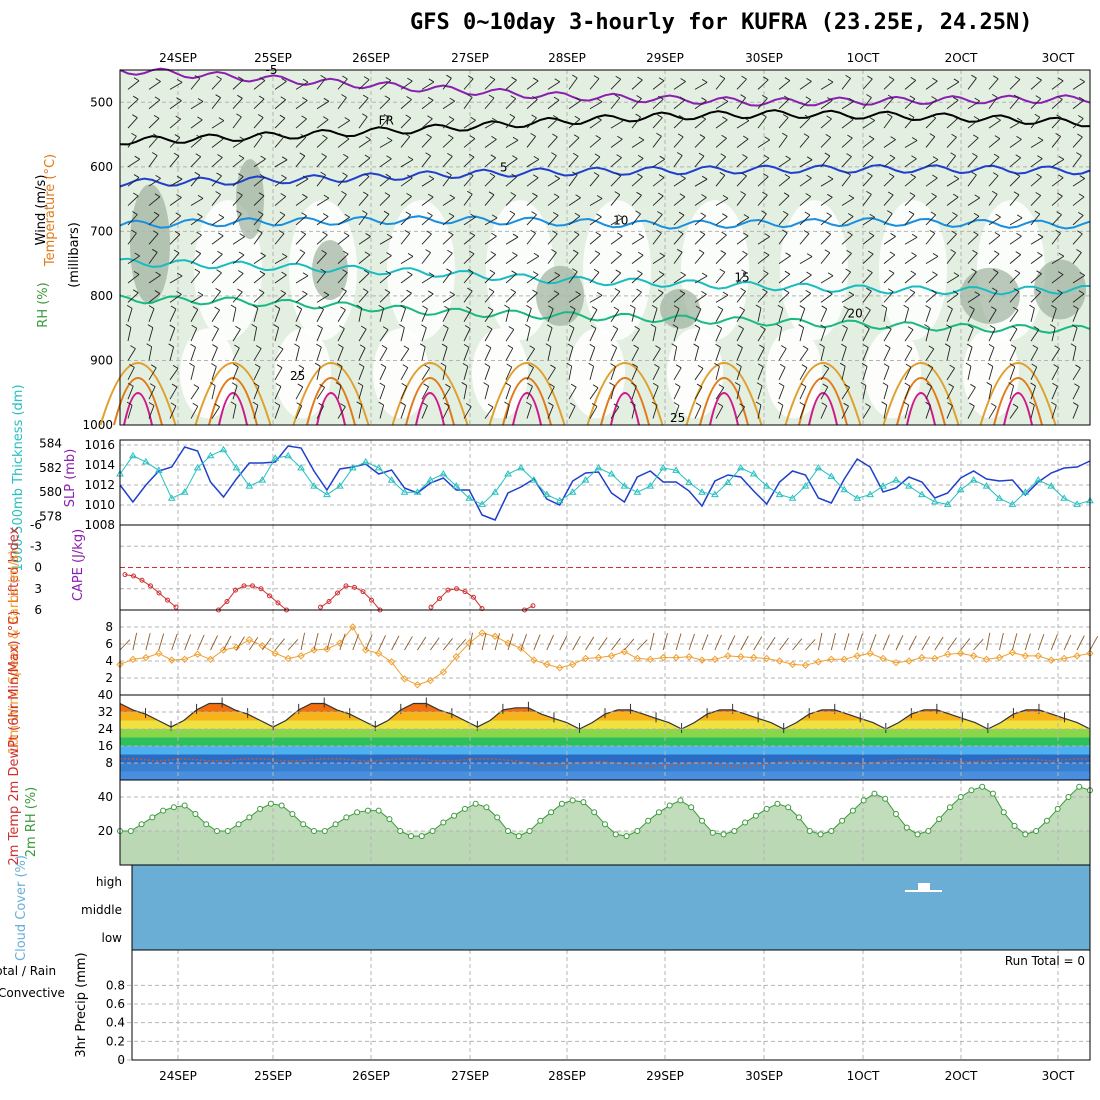 The image size is (1100, 1100). What do you see at coordinates (99, 485) in the screenshot?
I see `slp-tick: 1012` at bounding box center [99, 485].